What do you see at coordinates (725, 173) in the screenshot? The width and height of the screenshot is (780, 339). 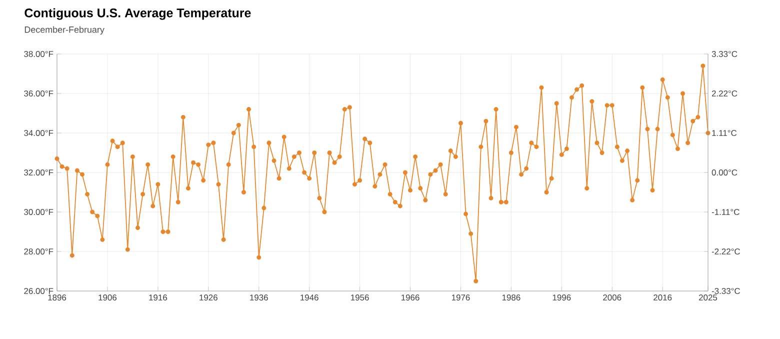 I see `y2-tick-label: 0.00°C` at bounding box center [725, 173].